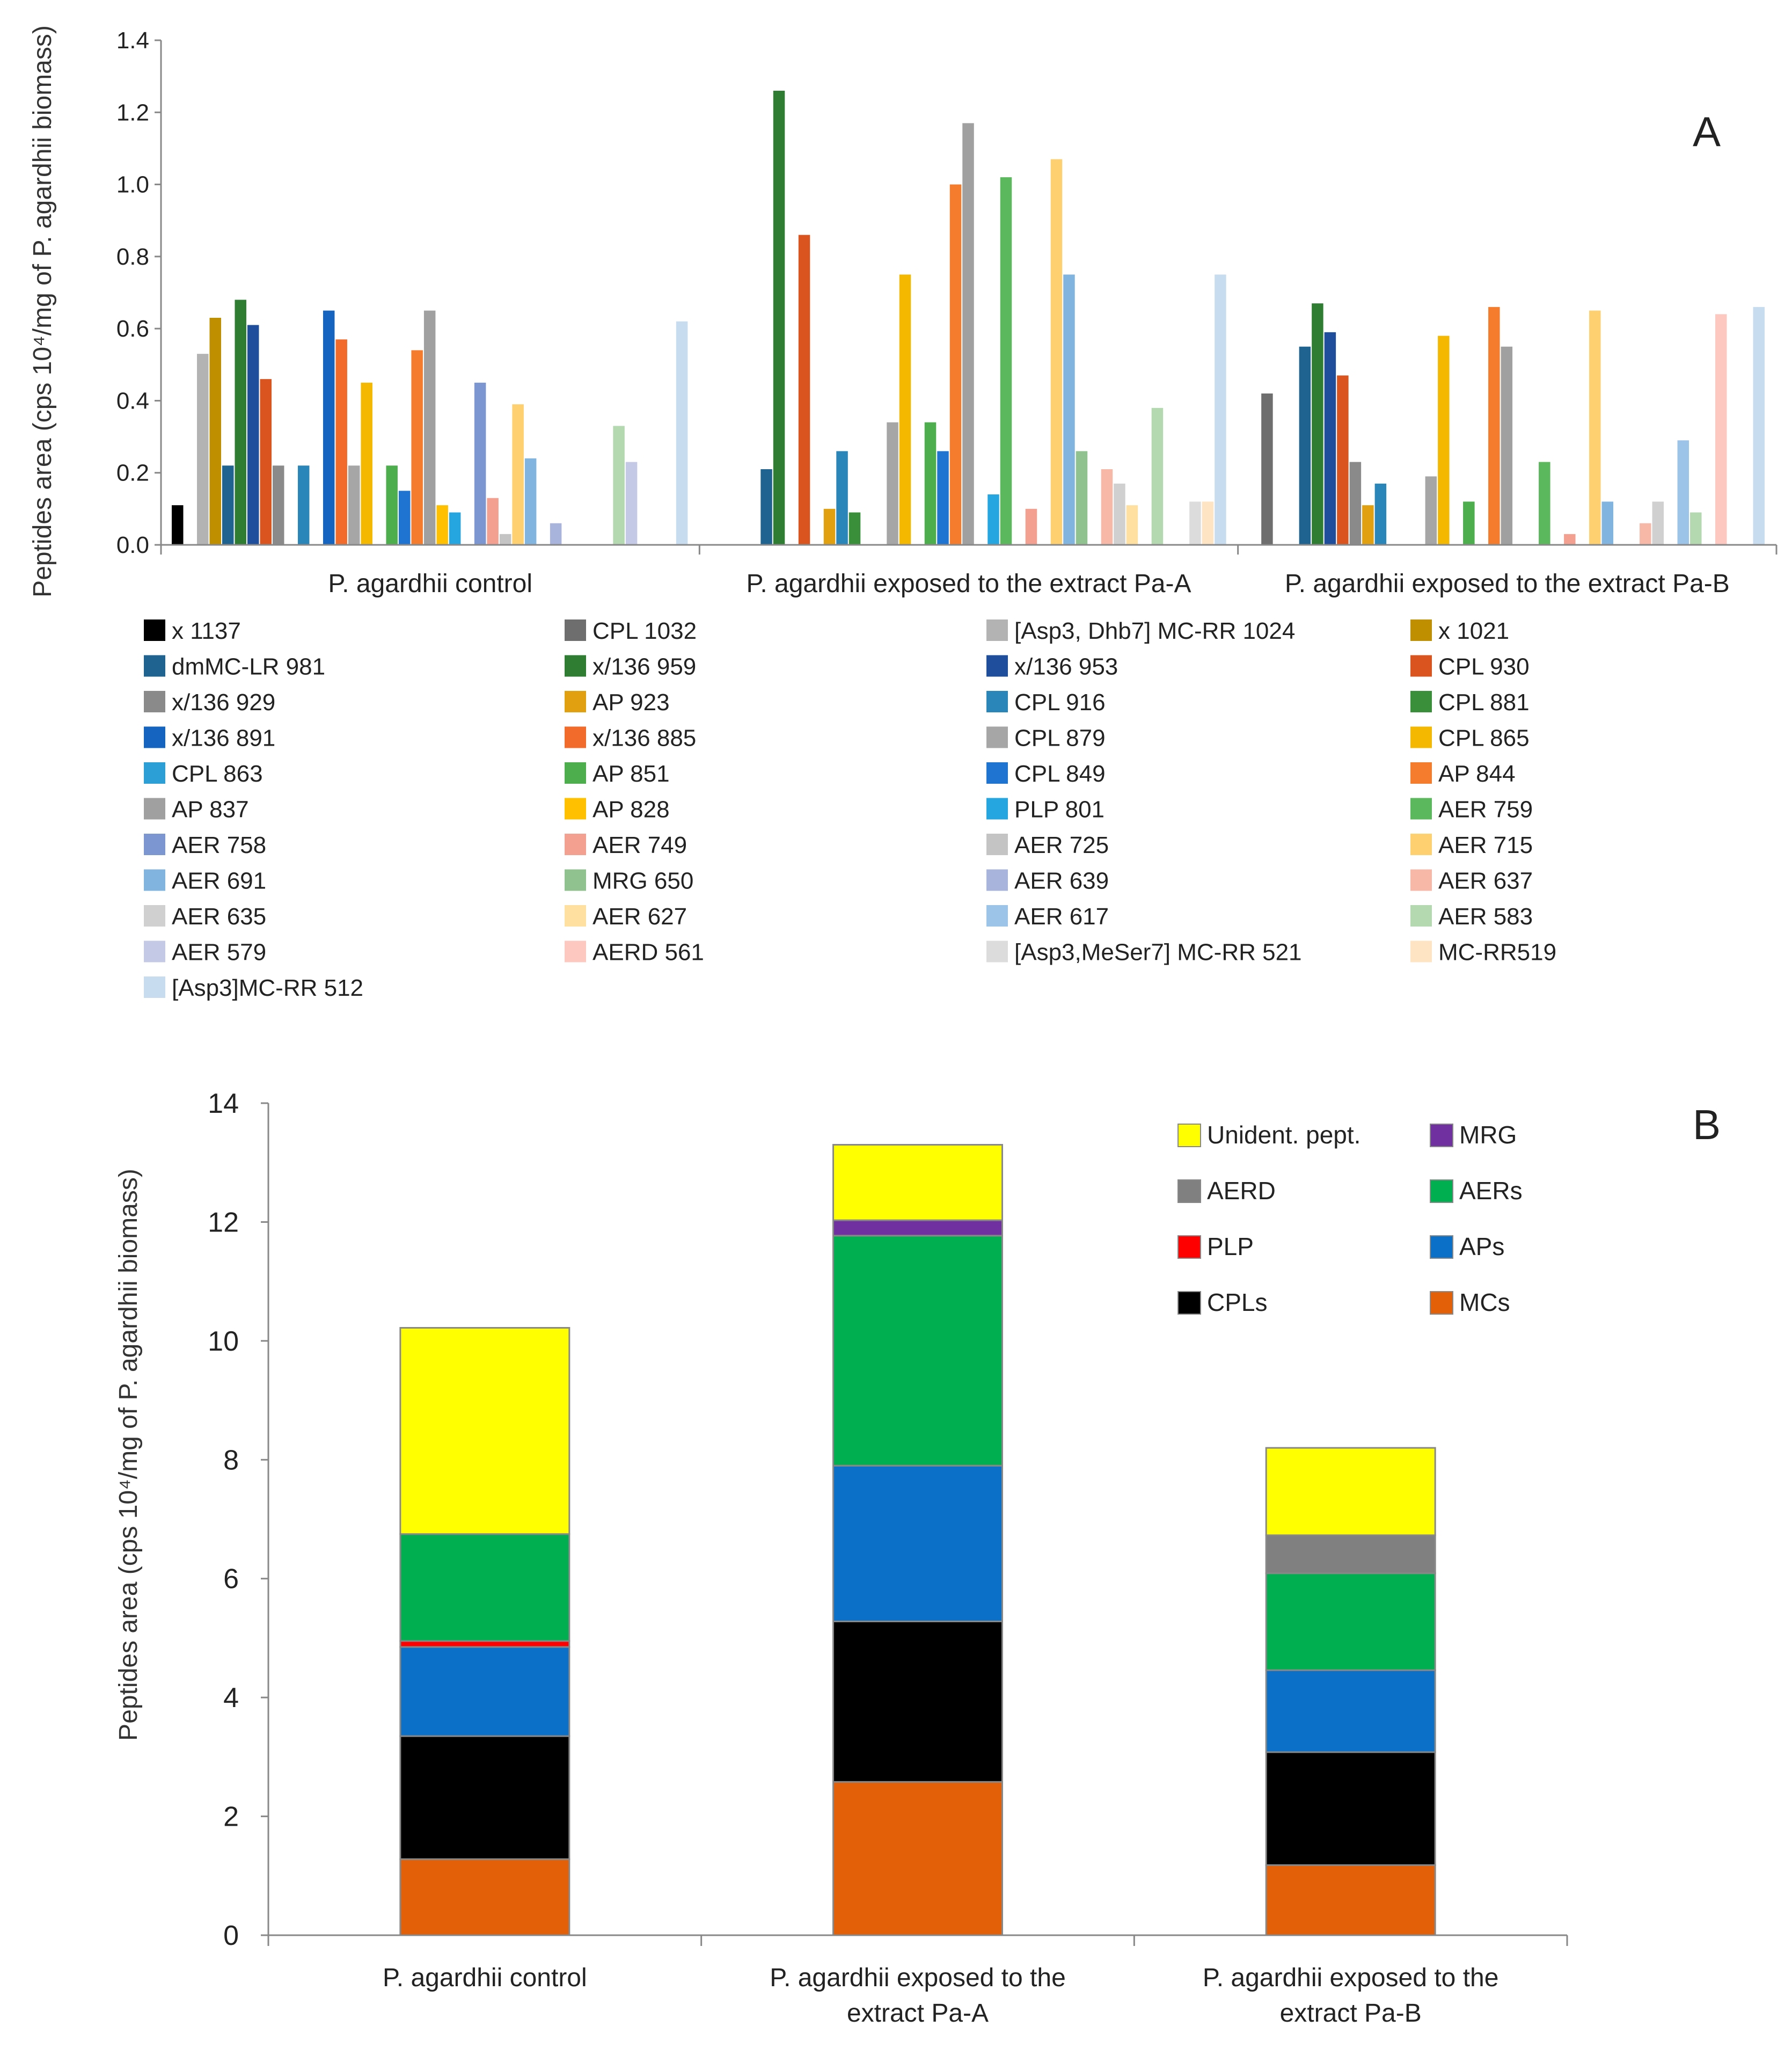  I want to click on panel-b-y-tick-label: 6, so click(231, 1579).